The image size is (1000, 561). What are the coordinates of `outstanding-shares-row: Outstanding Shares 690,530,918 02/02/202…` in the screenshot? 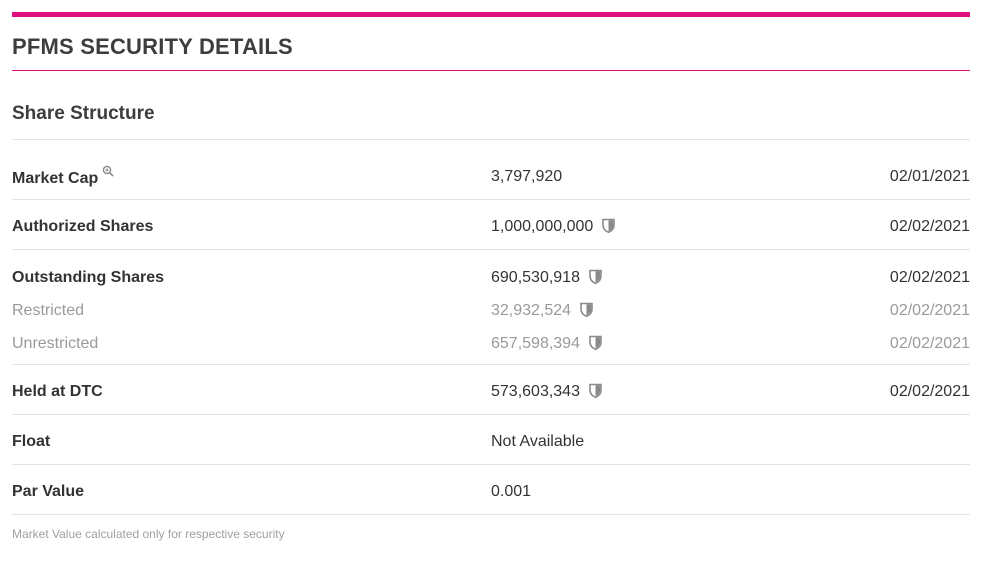 It's located at (491, 278).